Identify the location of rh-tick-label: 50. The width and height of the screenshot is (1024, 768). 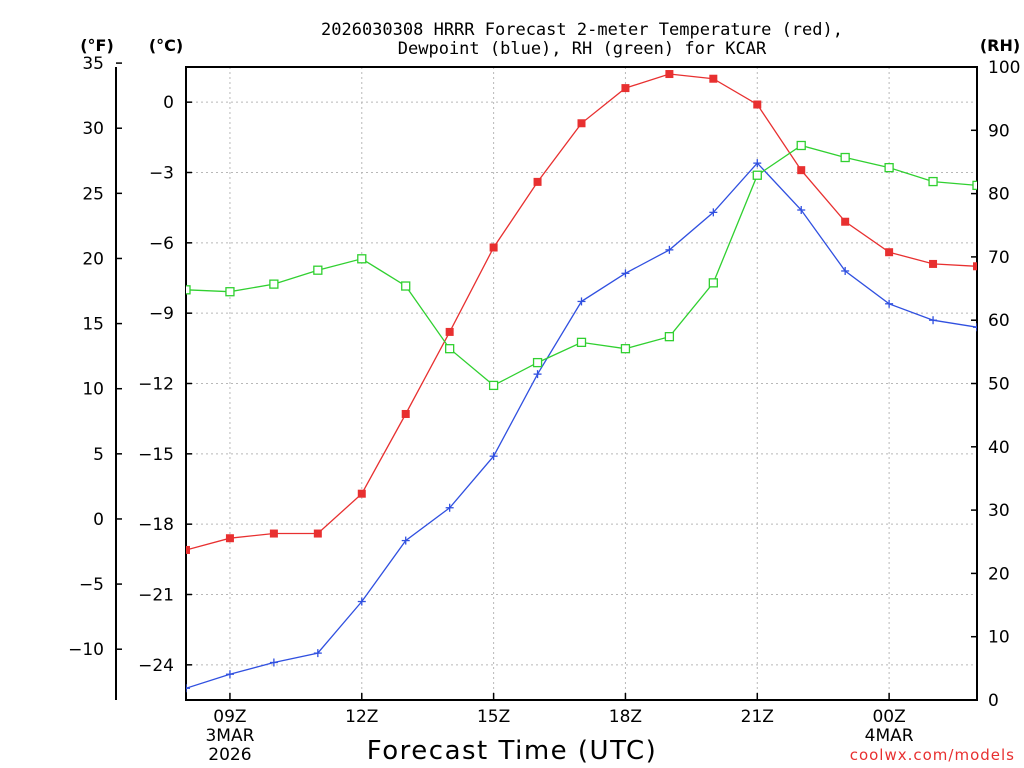
(999, 385).